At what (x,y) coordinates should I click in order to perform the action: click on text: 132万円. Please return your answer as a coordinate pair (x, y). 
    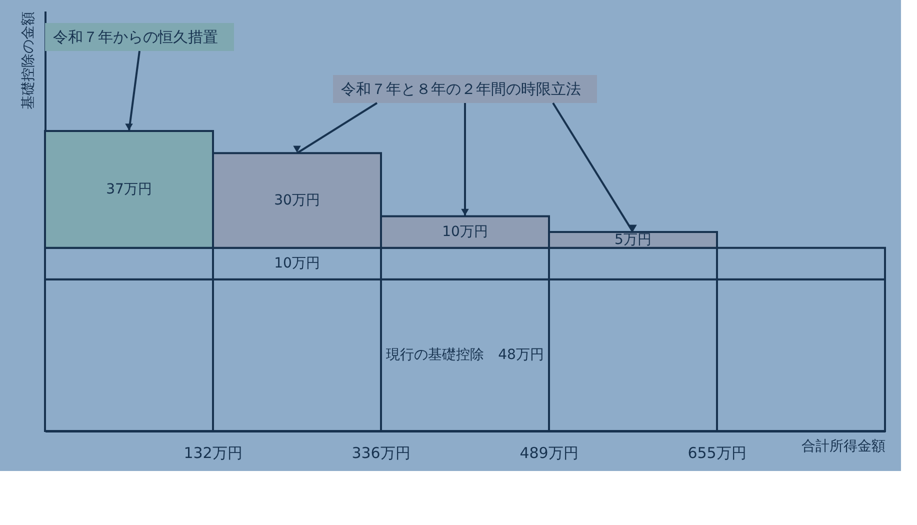
    Looking at the image, I should click on (213, 453).